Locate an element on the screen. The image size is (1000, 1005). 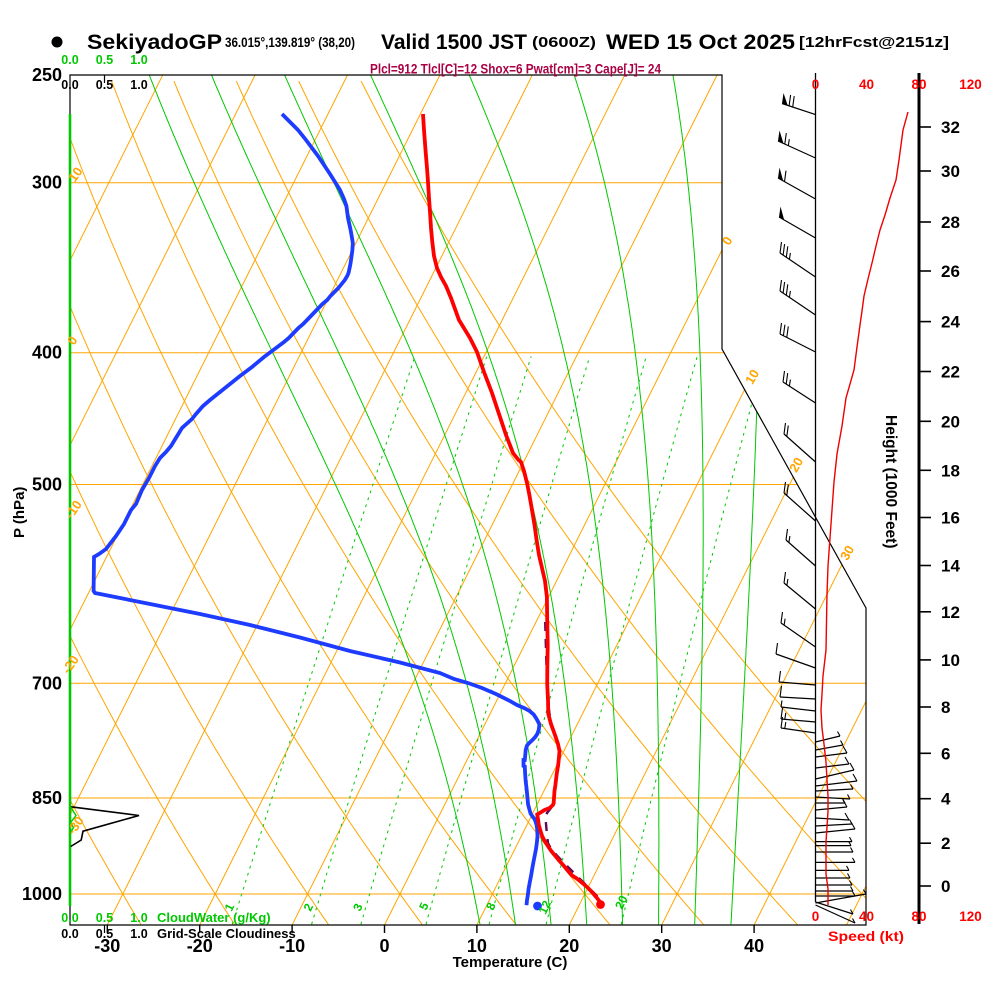
svg-text: P (hPa) is located at coordinates (19, 512).